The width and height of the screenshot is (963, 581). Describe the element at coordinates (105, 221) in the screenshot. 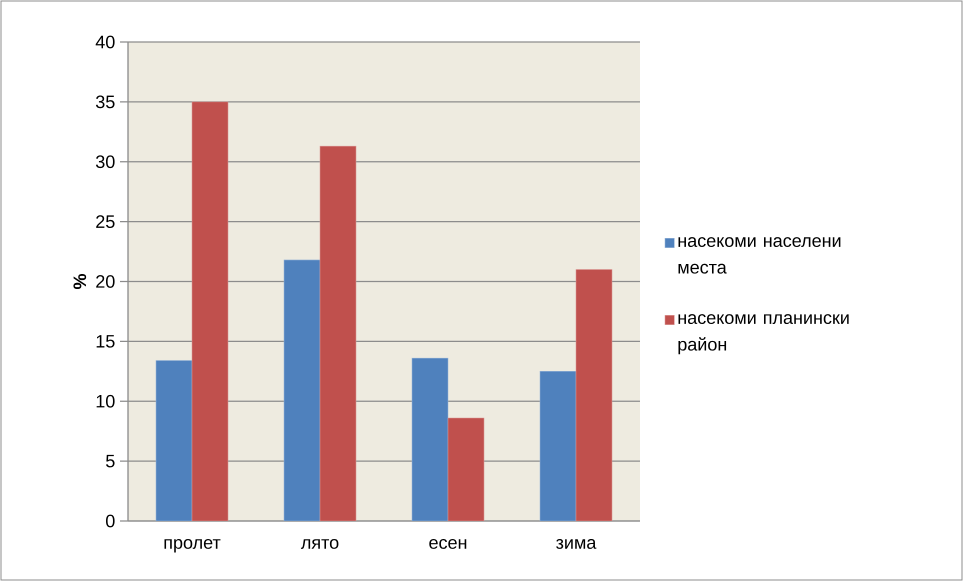

I see `y-tick-label: 25` at that location.